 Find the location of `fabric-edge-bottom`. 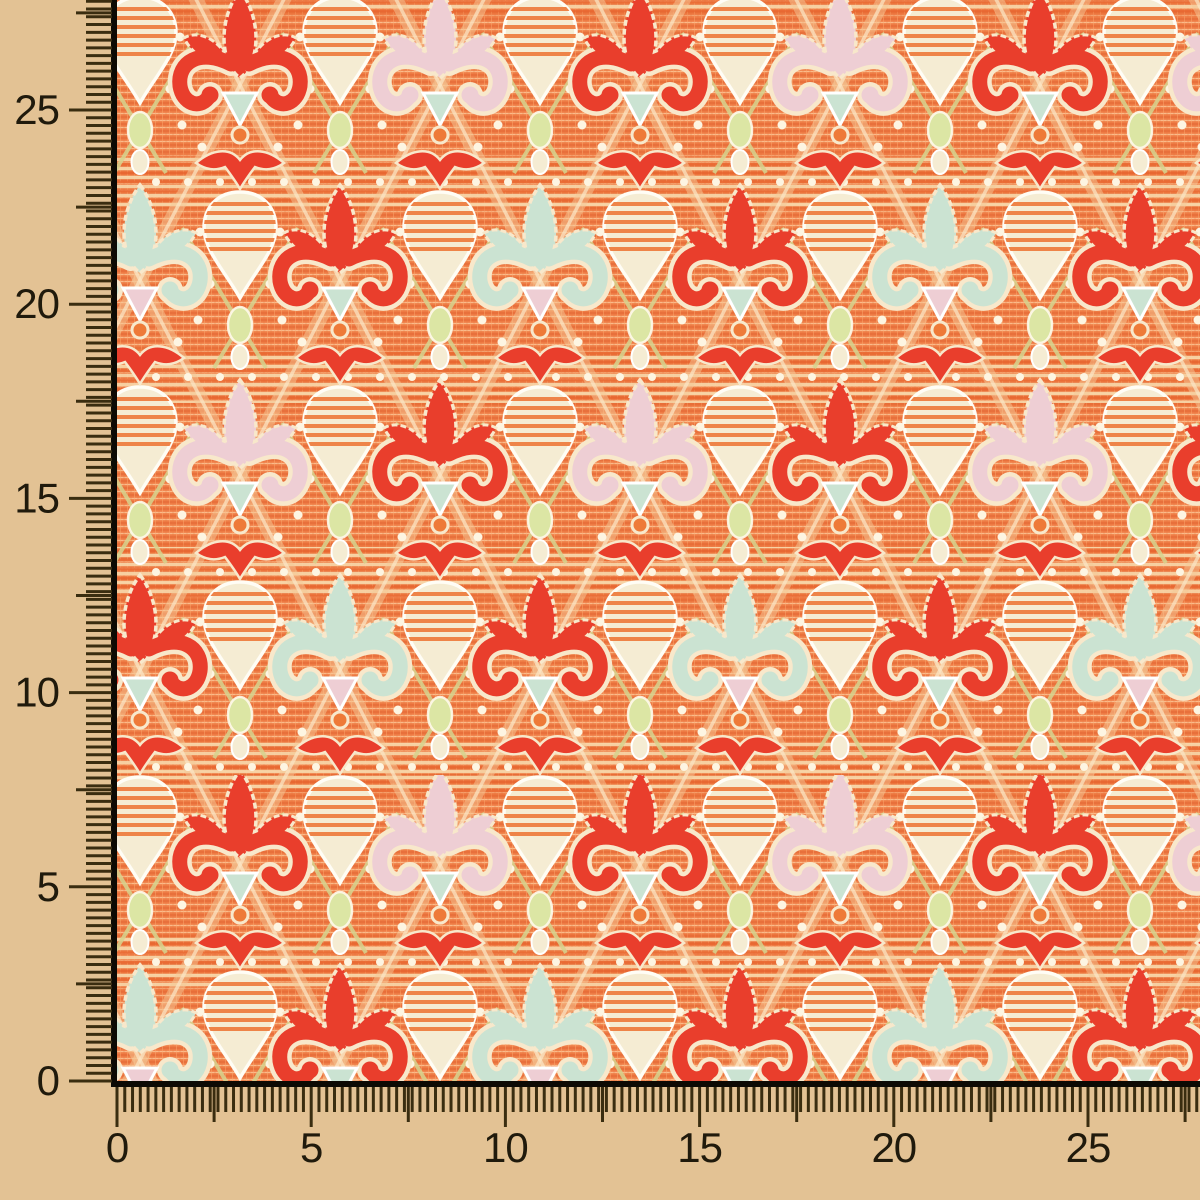

fabric-edge-bottom is located at coordinates (655, 1084).